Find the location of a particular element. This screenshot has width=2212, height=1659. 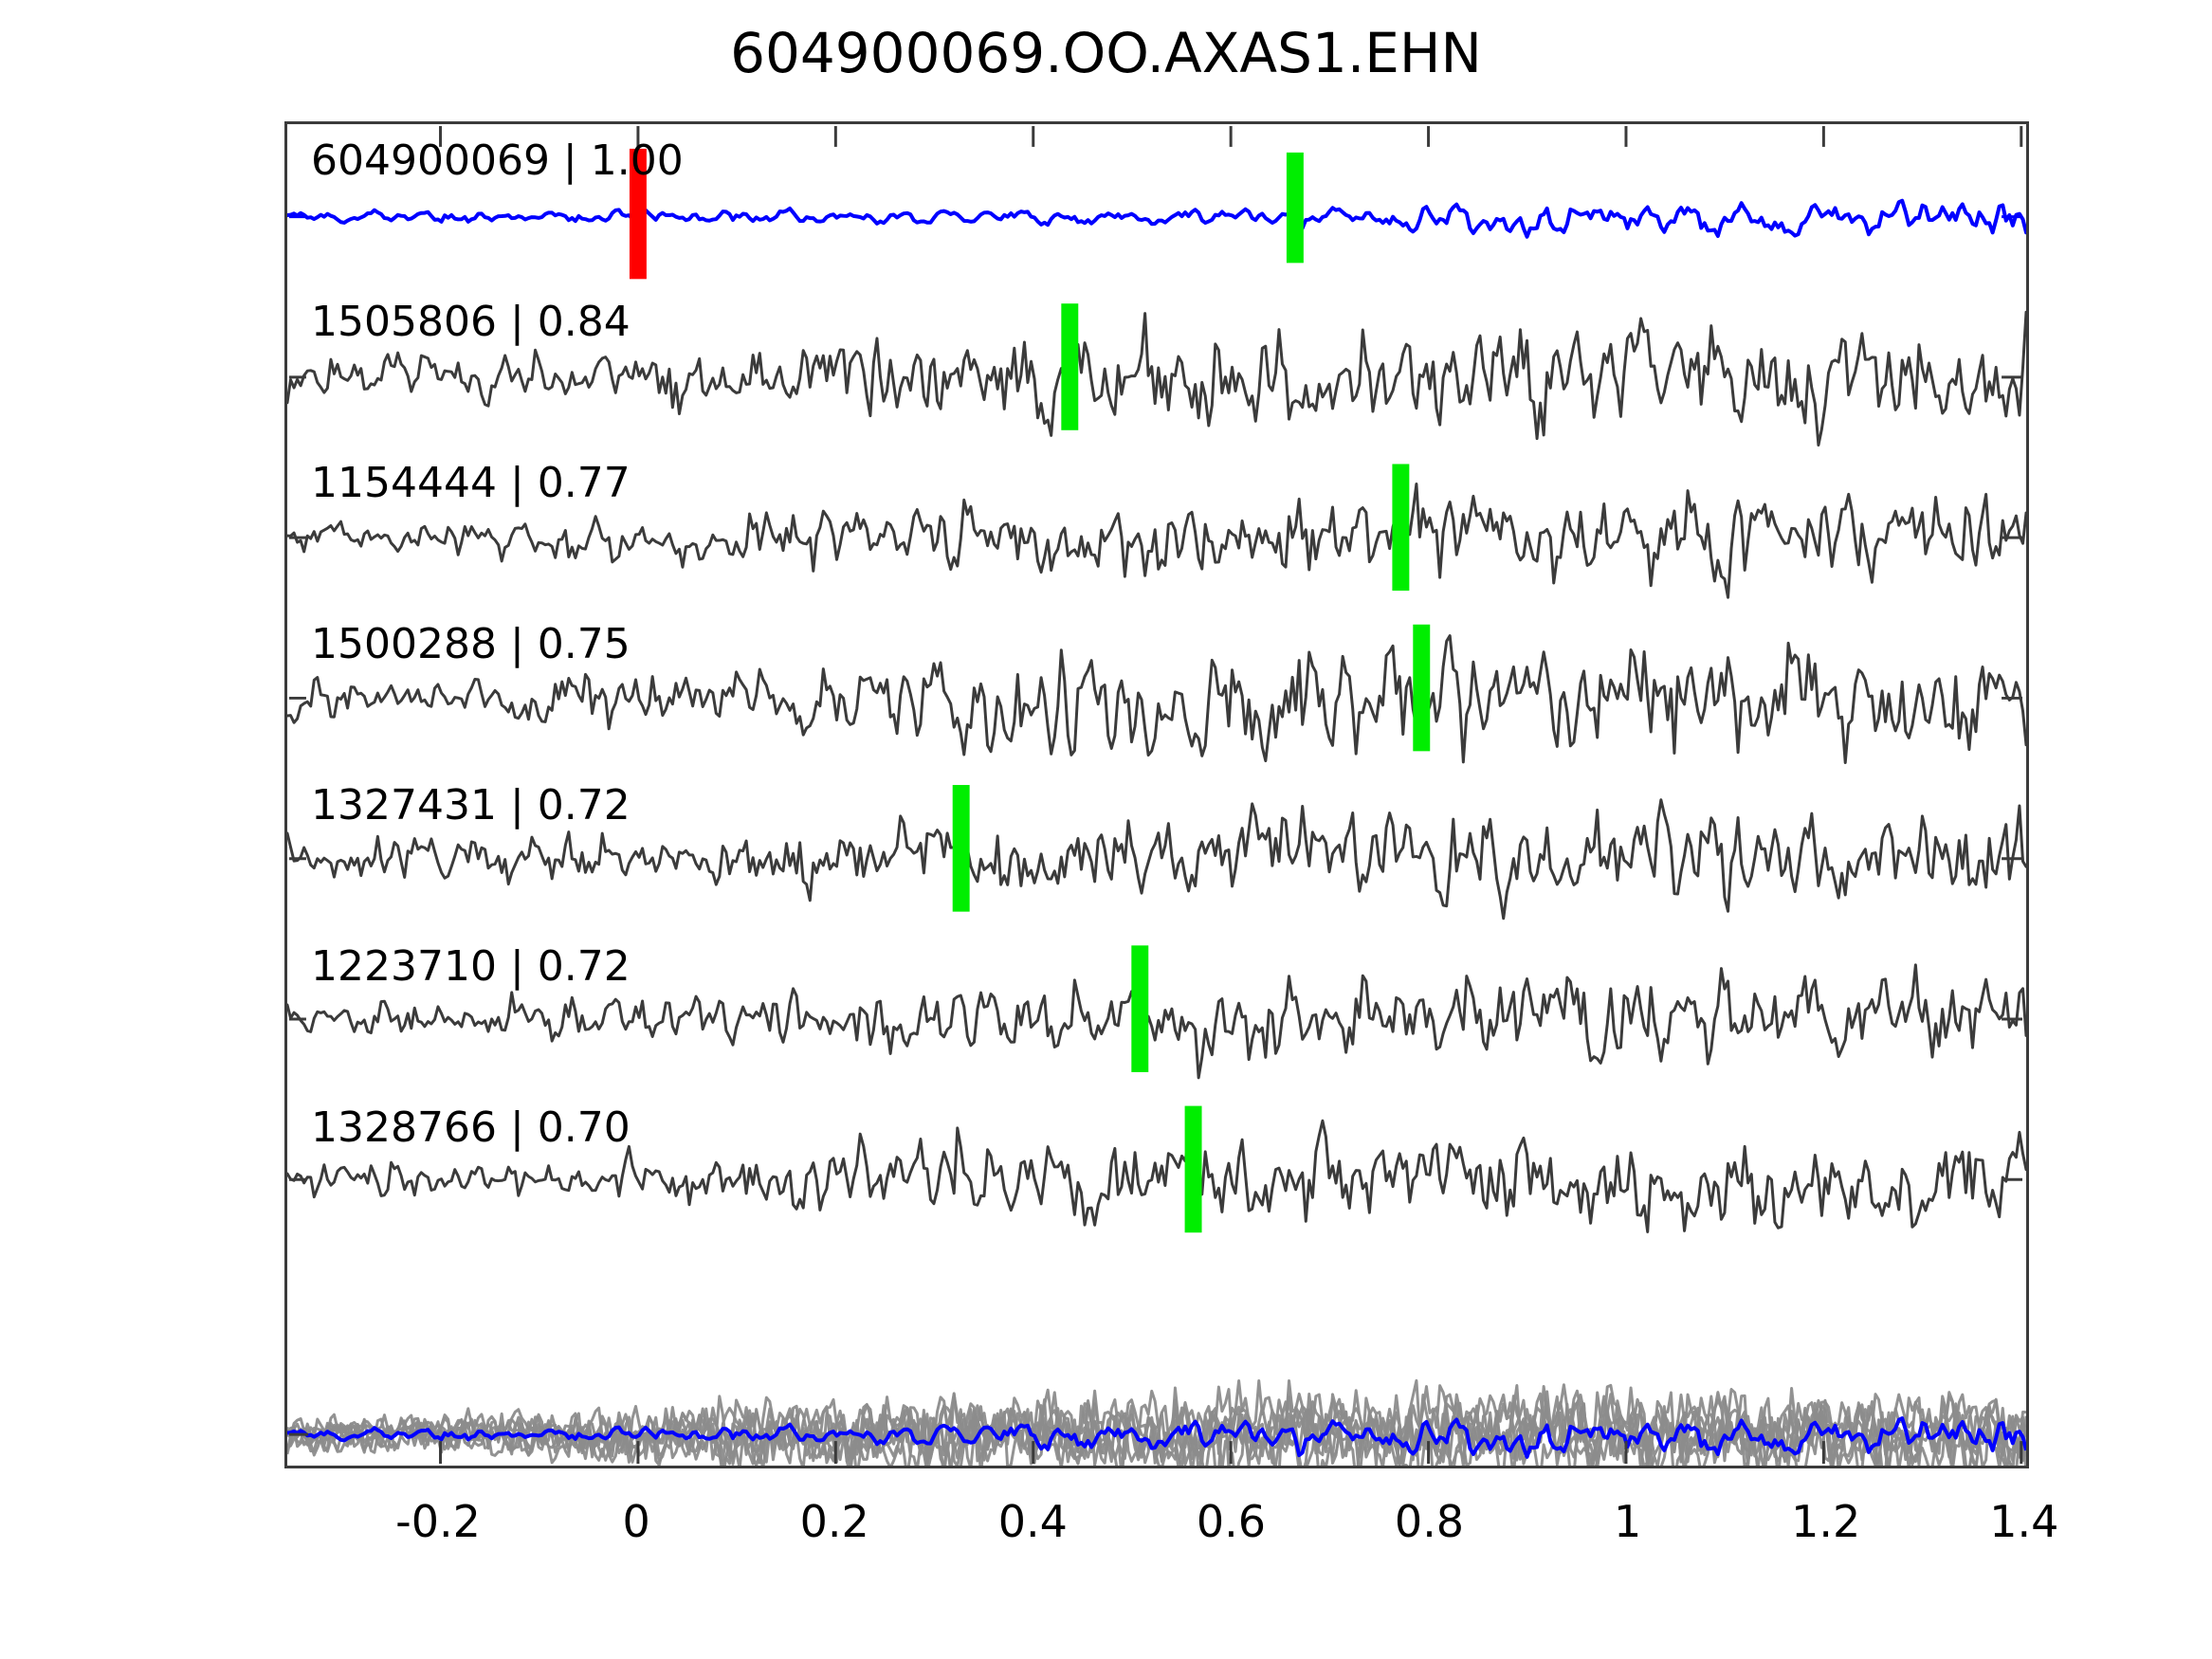

xtick-label-2: 0.2 is located at coordinates (834, 1521).